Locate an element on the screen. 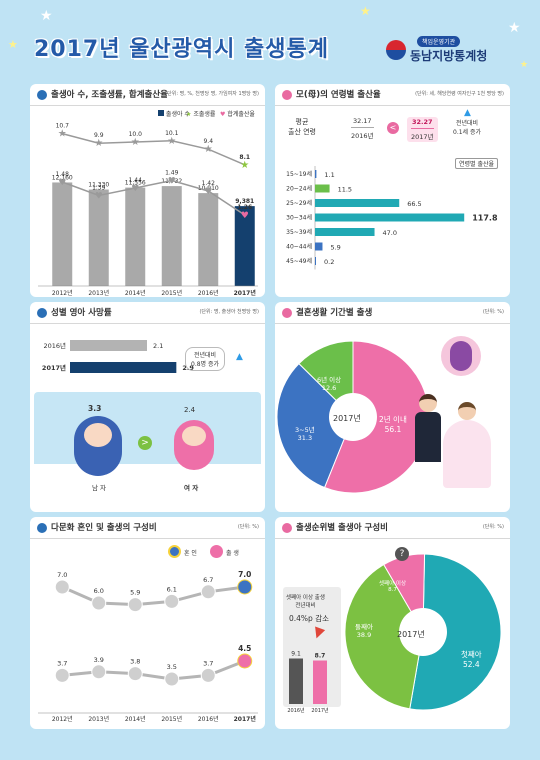 The image size is (540, 760). mini-bar-label: 9.1 is located at coordinates (296, 654).